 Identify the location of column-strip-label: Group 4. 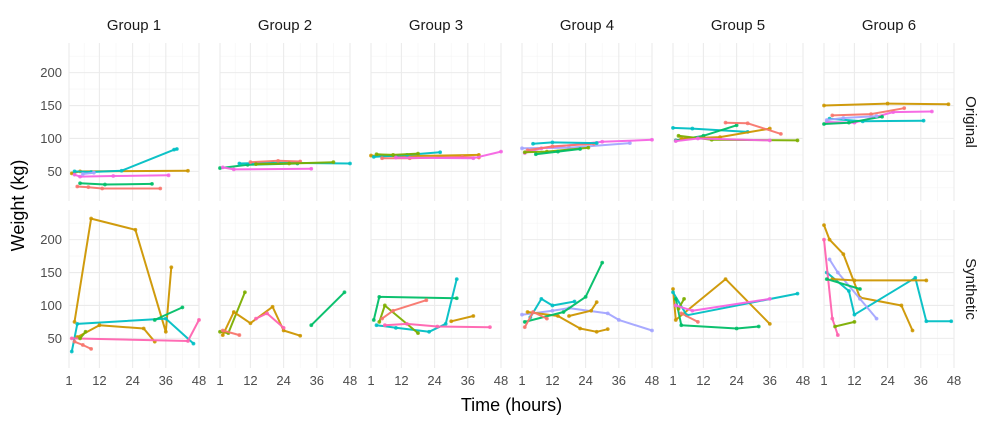
(587, 25).